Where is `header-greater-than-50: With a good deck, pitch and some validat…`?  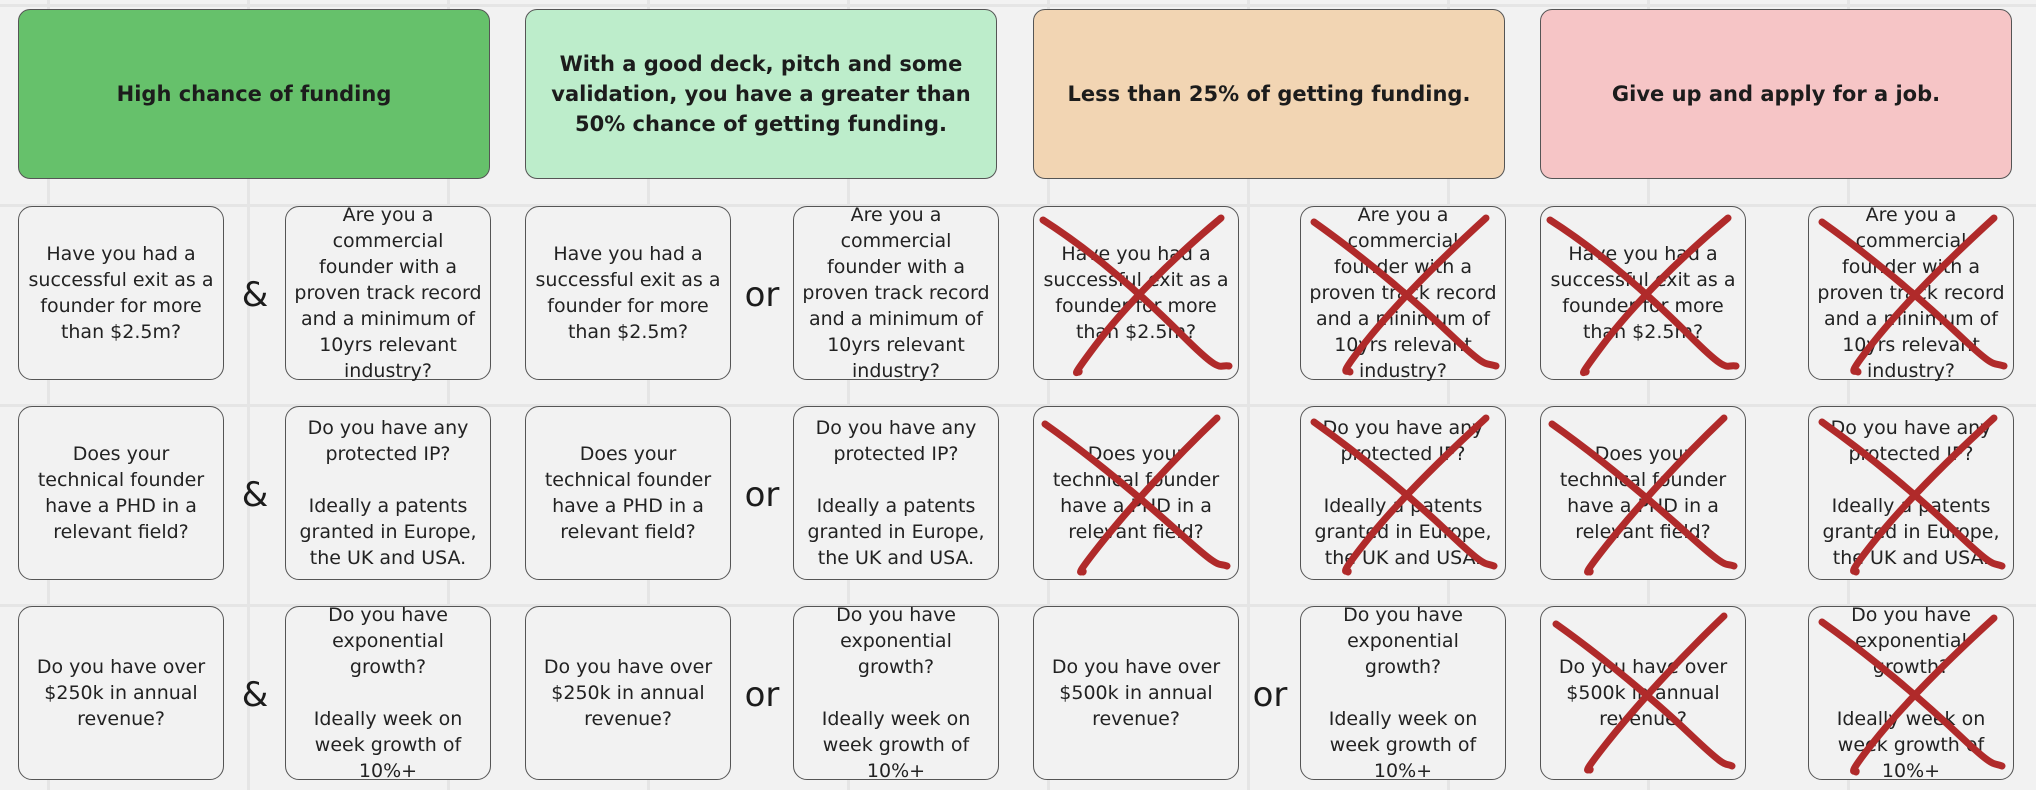
header-greater-than-50: With a good deck, pitch and some validat… is located at coordinates (761, 94).